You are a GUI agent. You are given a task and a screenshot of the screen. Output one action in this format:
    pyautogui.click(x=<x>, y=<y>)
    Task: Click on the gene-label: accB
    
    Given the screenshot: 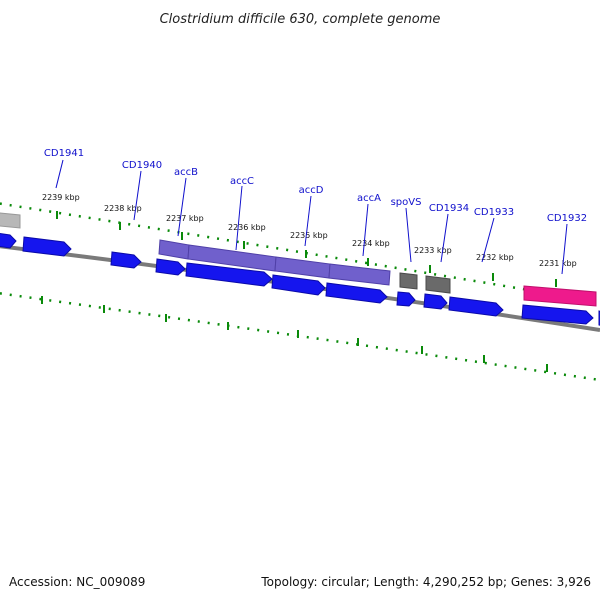 What is the action you would take?
    pyautogui.click(x=186, y=172)
    